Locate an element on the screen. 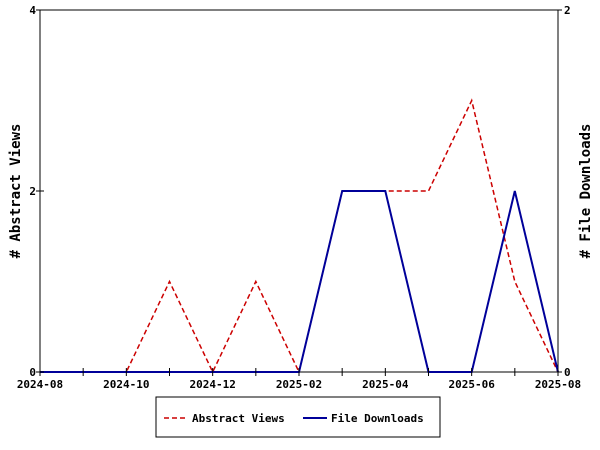 Image resolution: width=600 pixels, height=450 pixels. y-left-tick-label: 4 is located at coordinates (32, 10).